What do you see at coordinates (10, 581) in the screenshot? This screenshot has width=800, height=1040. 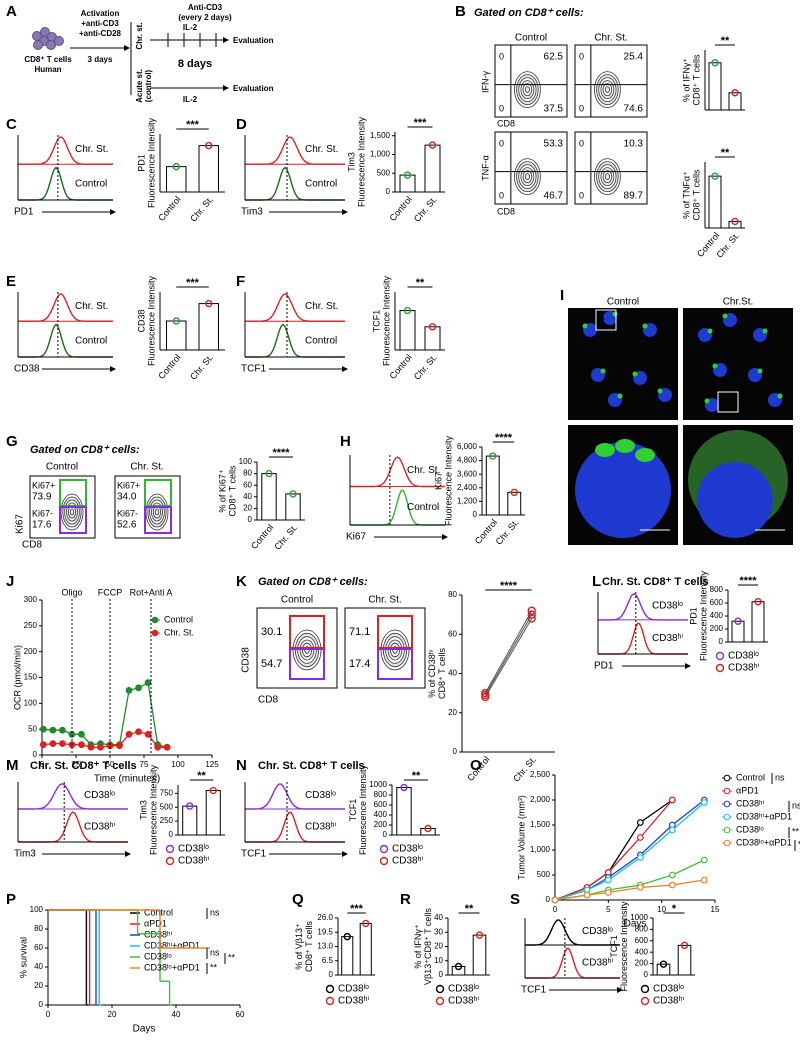 I see `panel-letter: J` at bounding box center [10, 581].